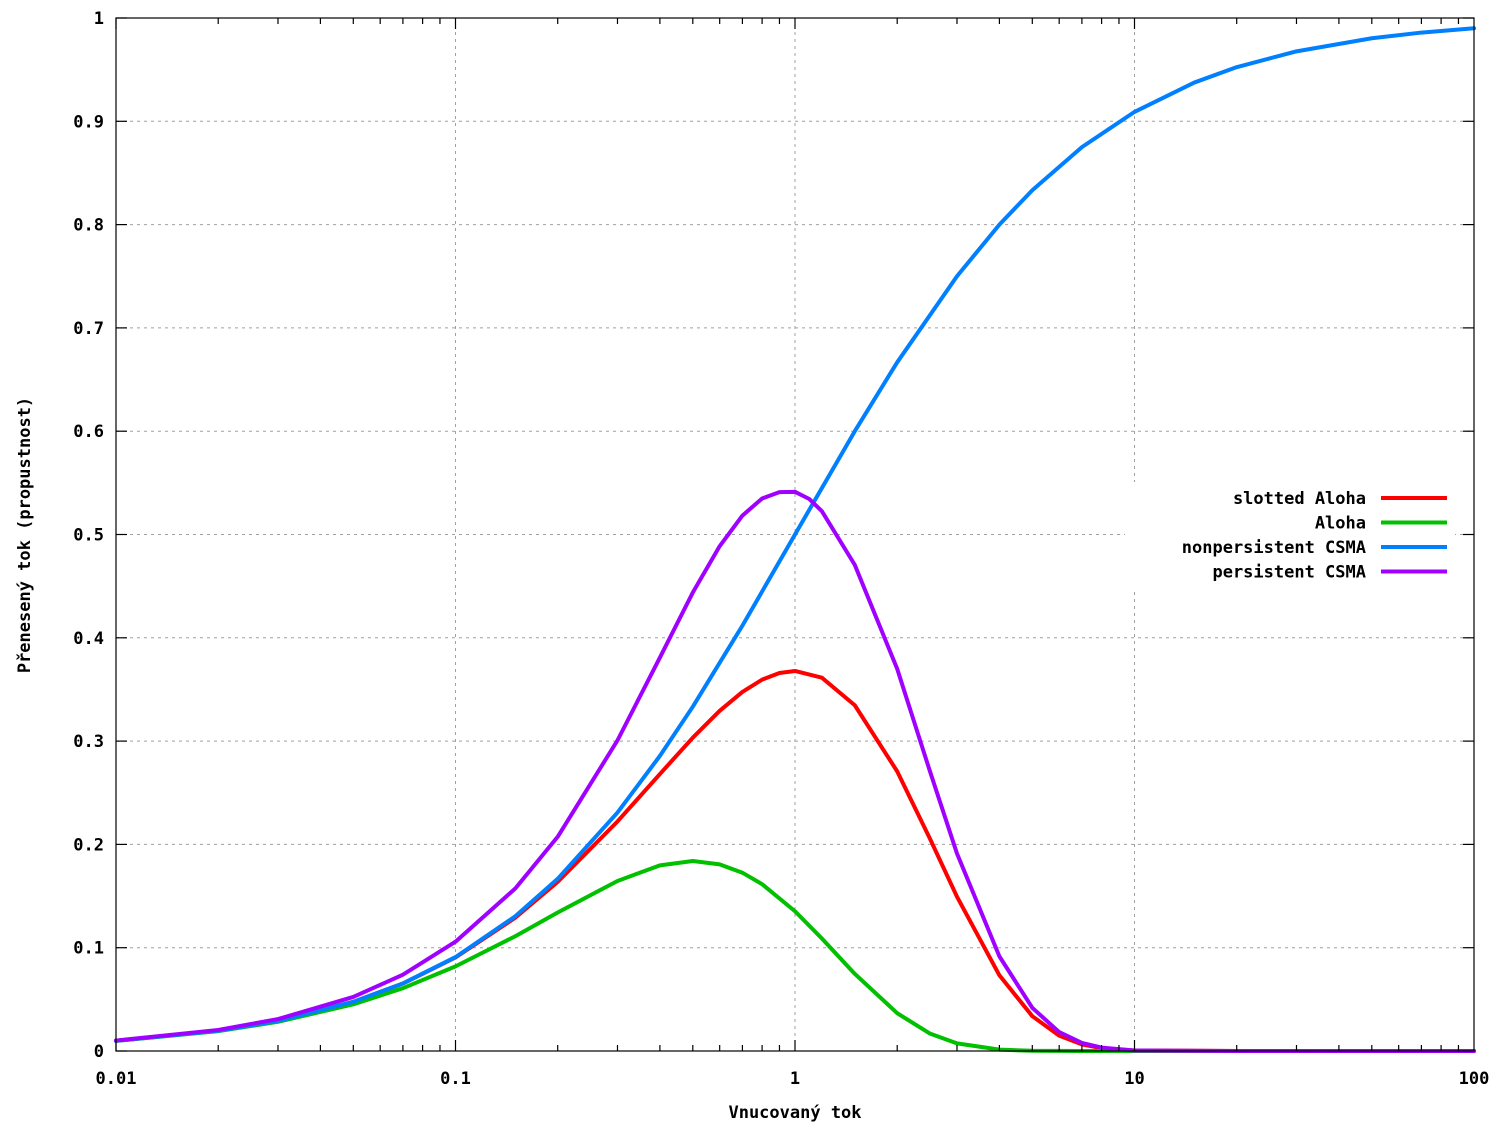 Image resolution: width=1505 pixels, height=1125 pixels. I want to click on y-tick-label: 1, so click(99, 19).